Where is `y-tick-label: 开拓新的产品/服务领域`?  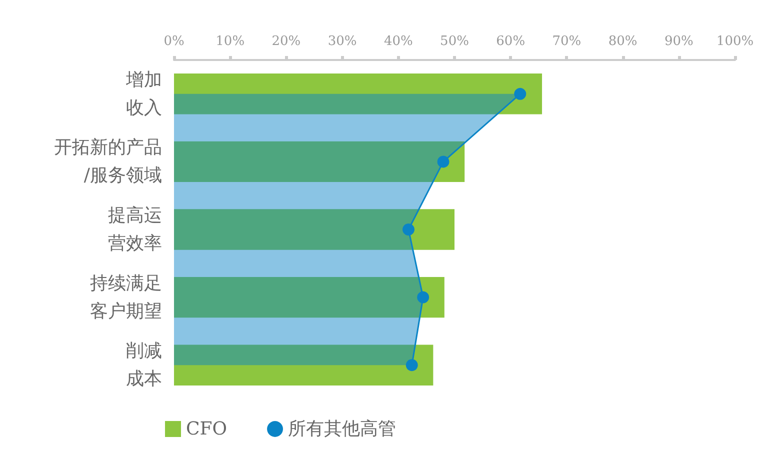
y-tick-label: 开拓新的产品/服务领域 is located at coordinates (108, 161).